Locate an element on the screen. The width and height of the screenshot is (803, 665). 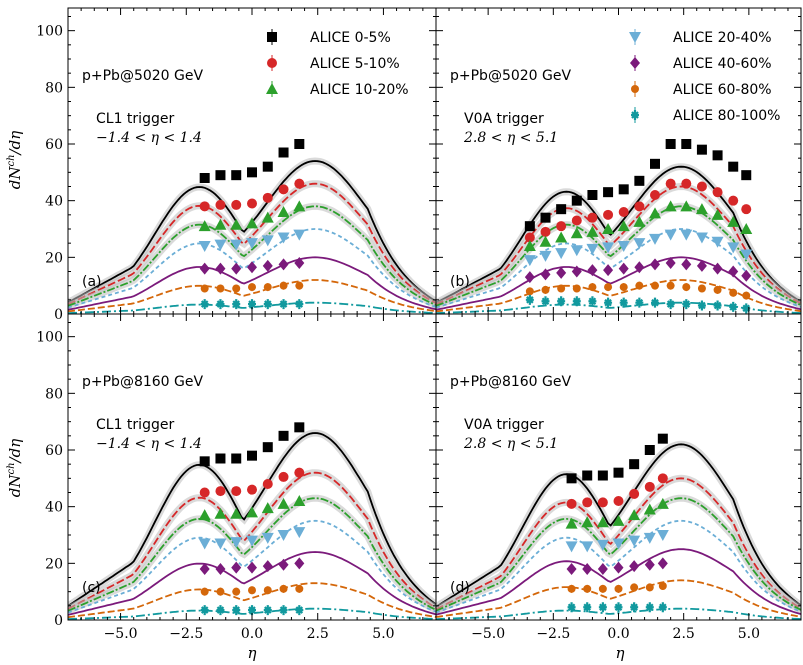
legend-label: ALICE 20-40% is located at coordinates (722, 38).